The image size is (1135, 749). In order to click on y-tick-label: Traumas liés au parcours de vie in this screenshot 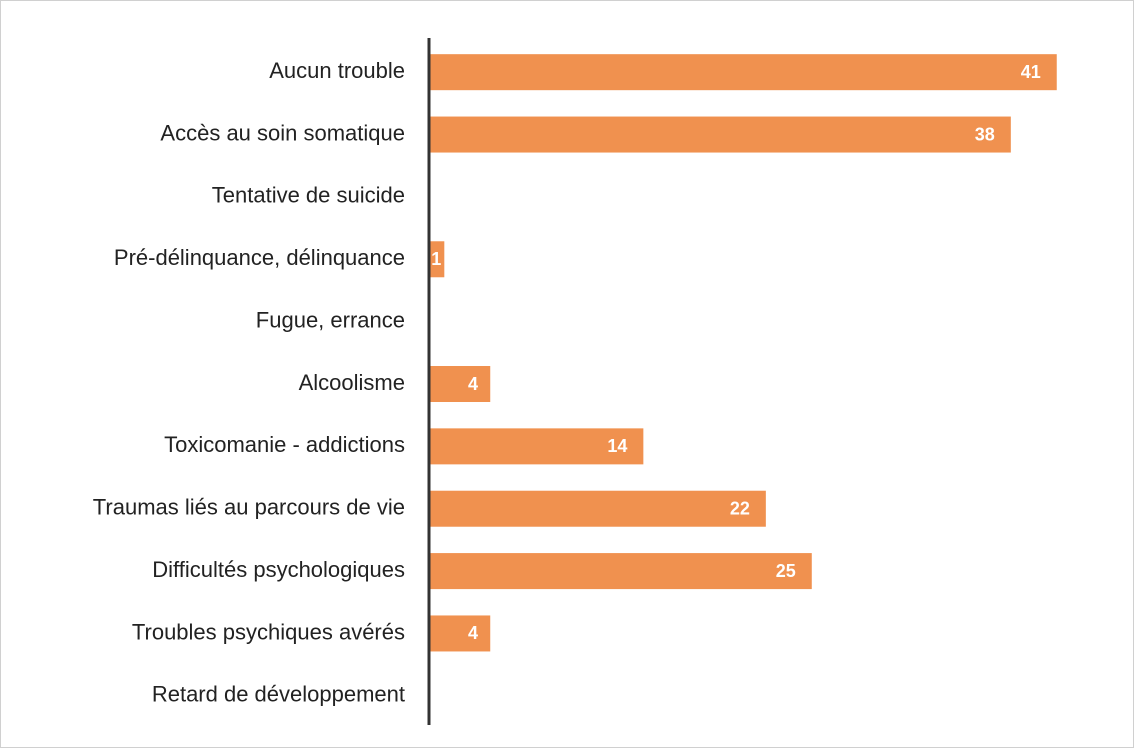, I will do `click(249, 507)`.